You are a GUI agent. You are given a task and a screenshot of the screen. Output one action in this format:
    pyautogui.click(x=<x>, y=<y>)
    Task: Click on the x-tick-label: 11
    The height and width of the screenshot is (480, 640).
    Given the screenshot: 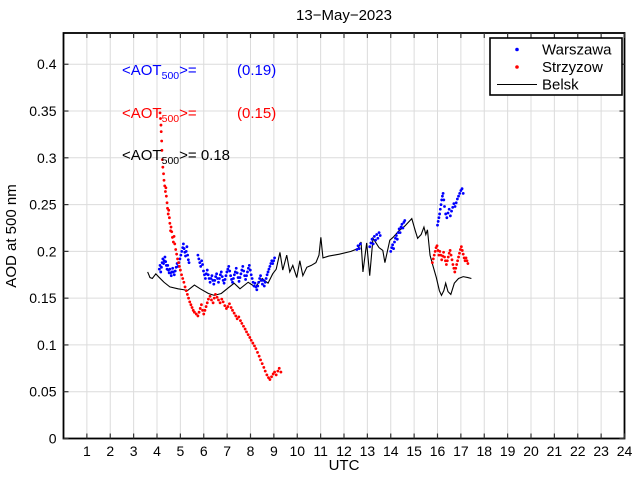 What is the action you would take?
    pyautogui.click(x=320, y=451)
    